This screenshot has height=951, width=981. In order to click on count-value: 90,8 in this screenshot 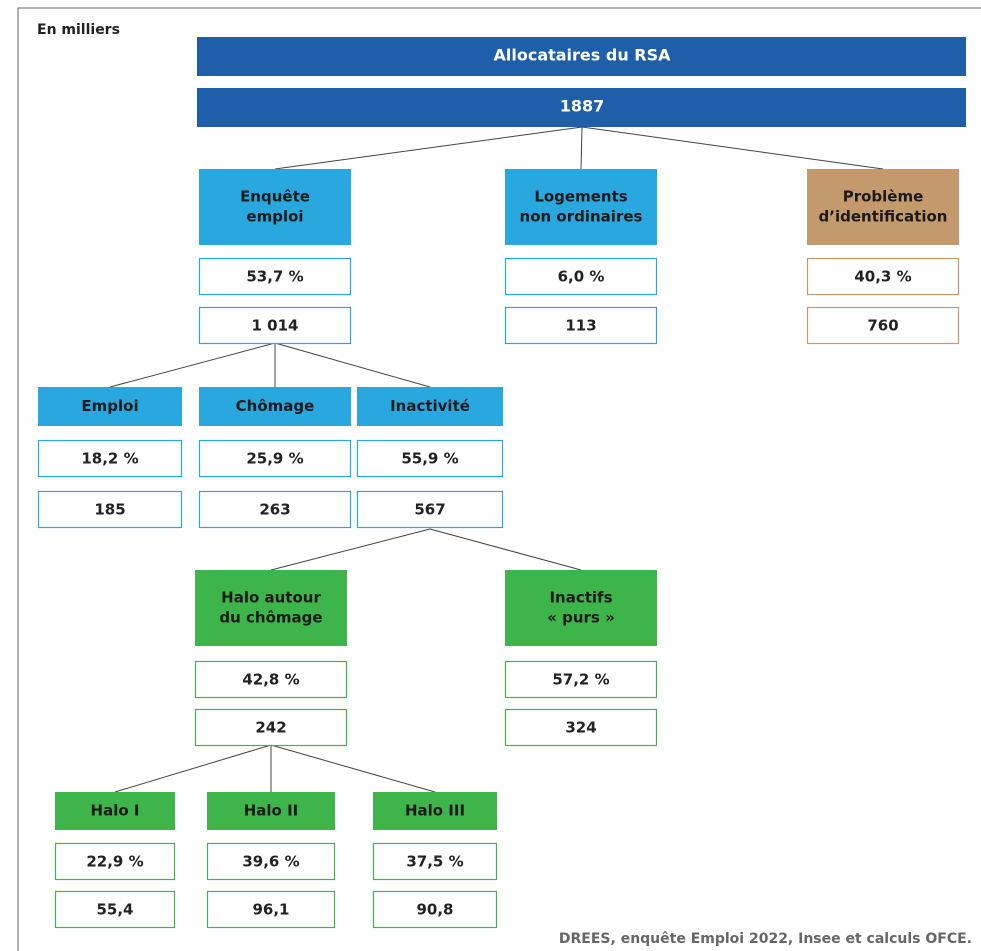, I will do `click(434, 910)`.